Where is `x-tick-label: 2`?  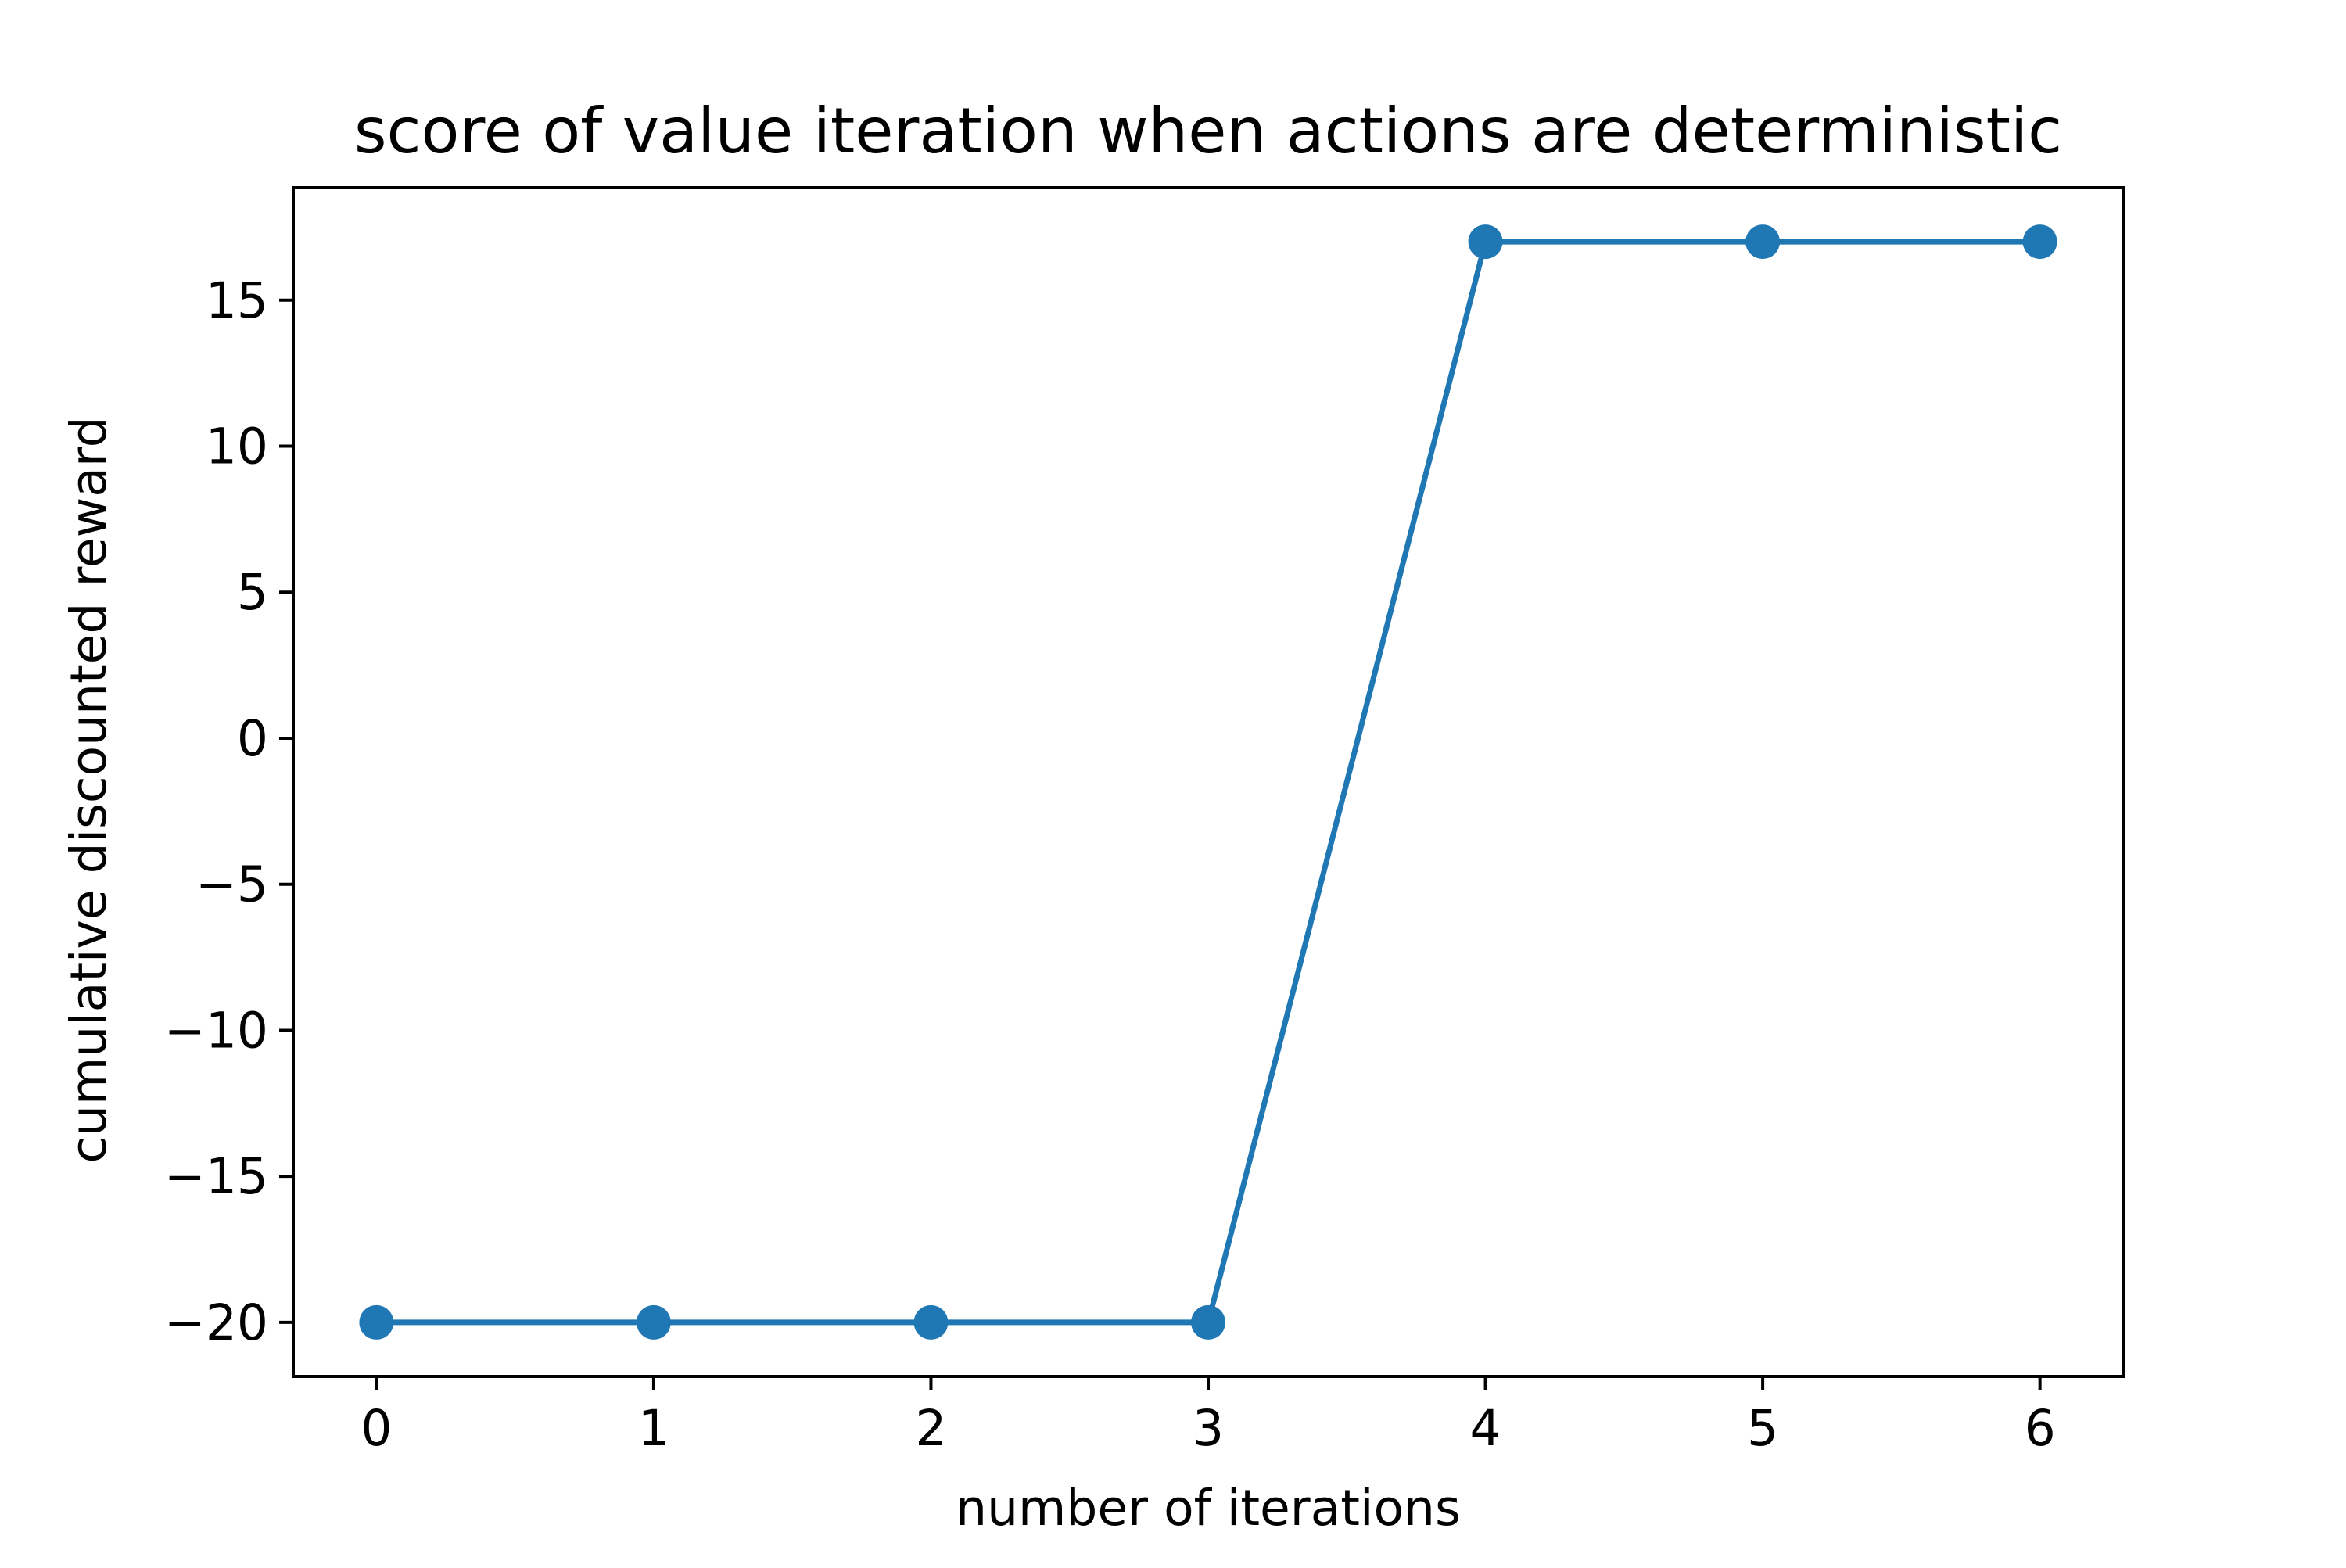
x-tick-label: 2 is located at coordinates (931, 1428).